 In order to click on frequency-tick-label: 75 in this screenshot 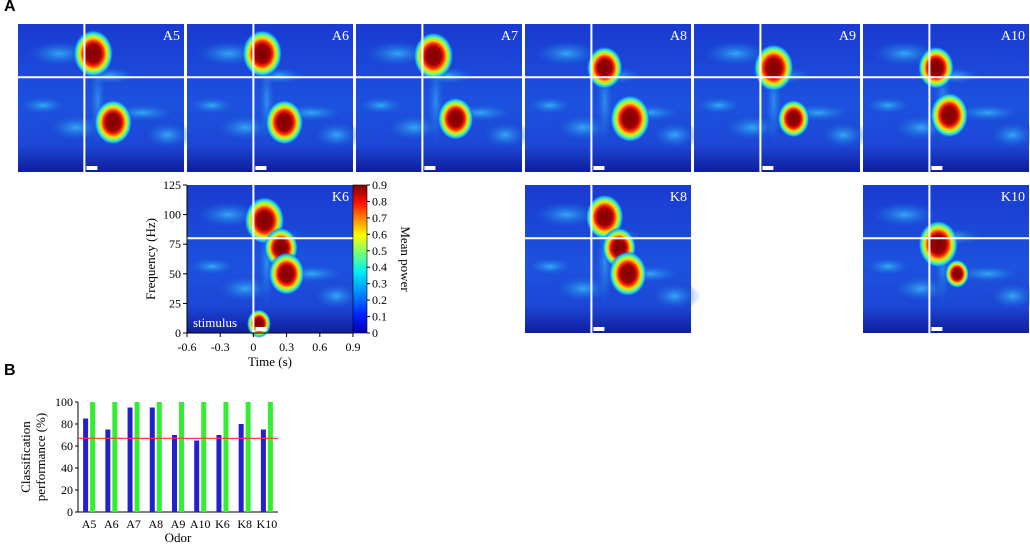, I will do `click(175, 244)`.